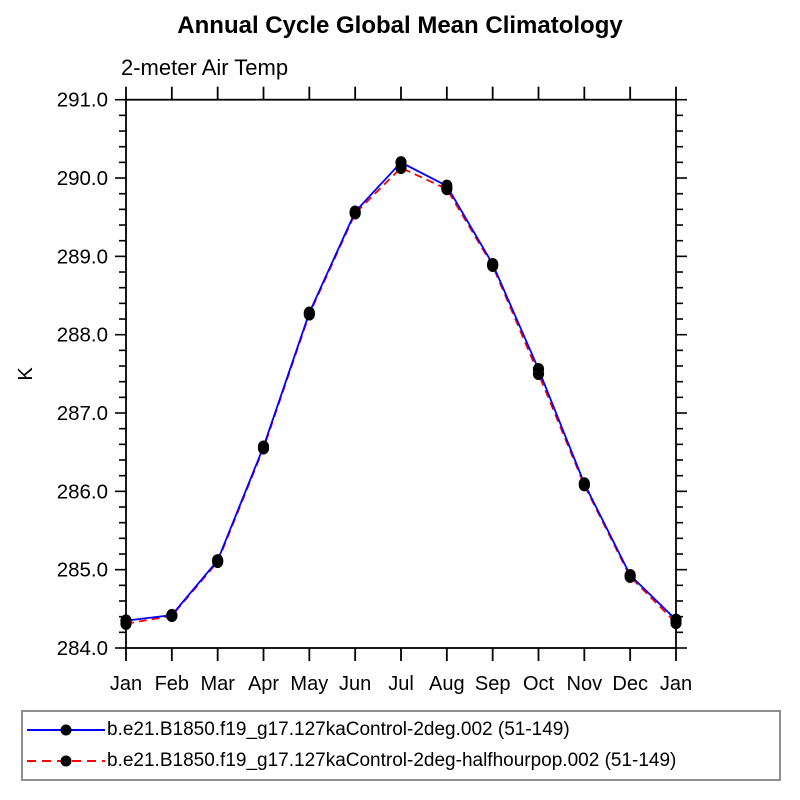 The image size is (800, 800). I want to click on x-tick-label: Apr, so click(263, 684).